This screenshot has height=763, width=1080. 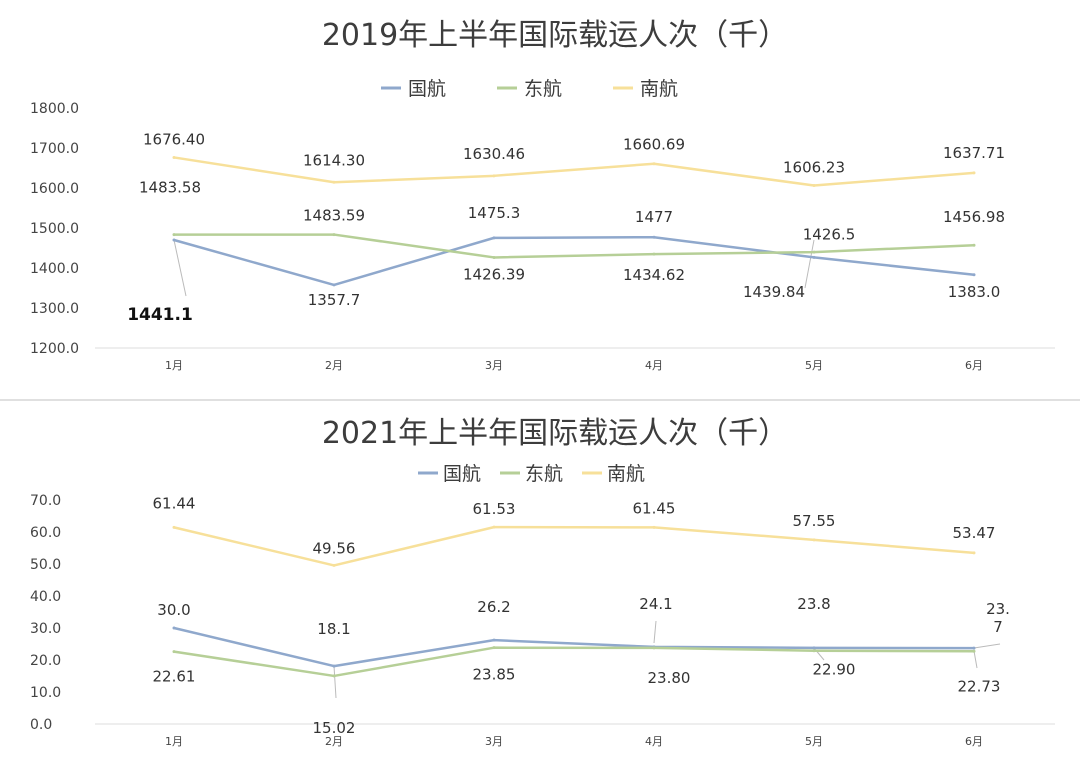 What do you see at coordinates (654, 217) in the screenshot?
I see `data-label: 1477` at bounding box center [654, 217].